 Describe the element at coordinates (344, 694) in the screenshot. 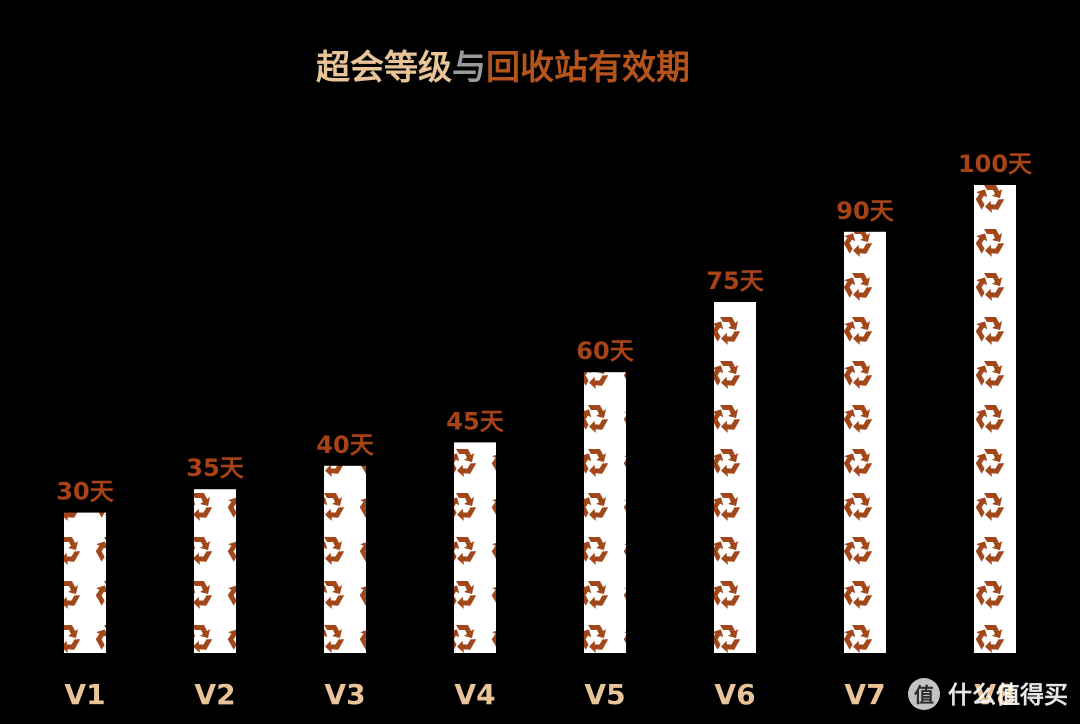

I see `x-tick-label-v3: V3` at that location.